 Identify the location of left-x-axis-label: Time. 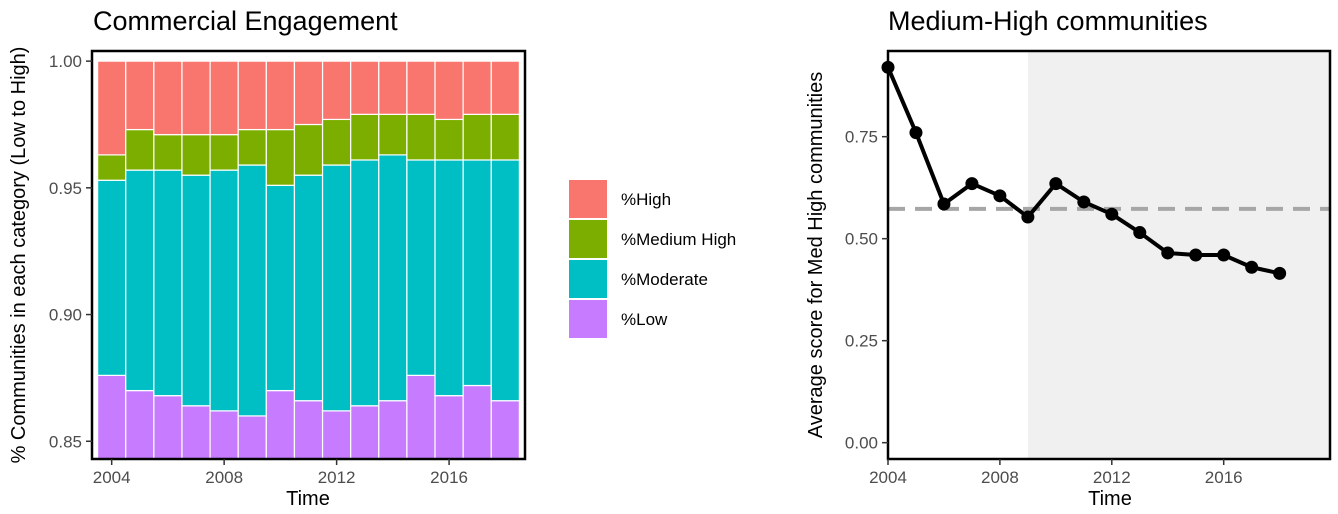
(308, 499).